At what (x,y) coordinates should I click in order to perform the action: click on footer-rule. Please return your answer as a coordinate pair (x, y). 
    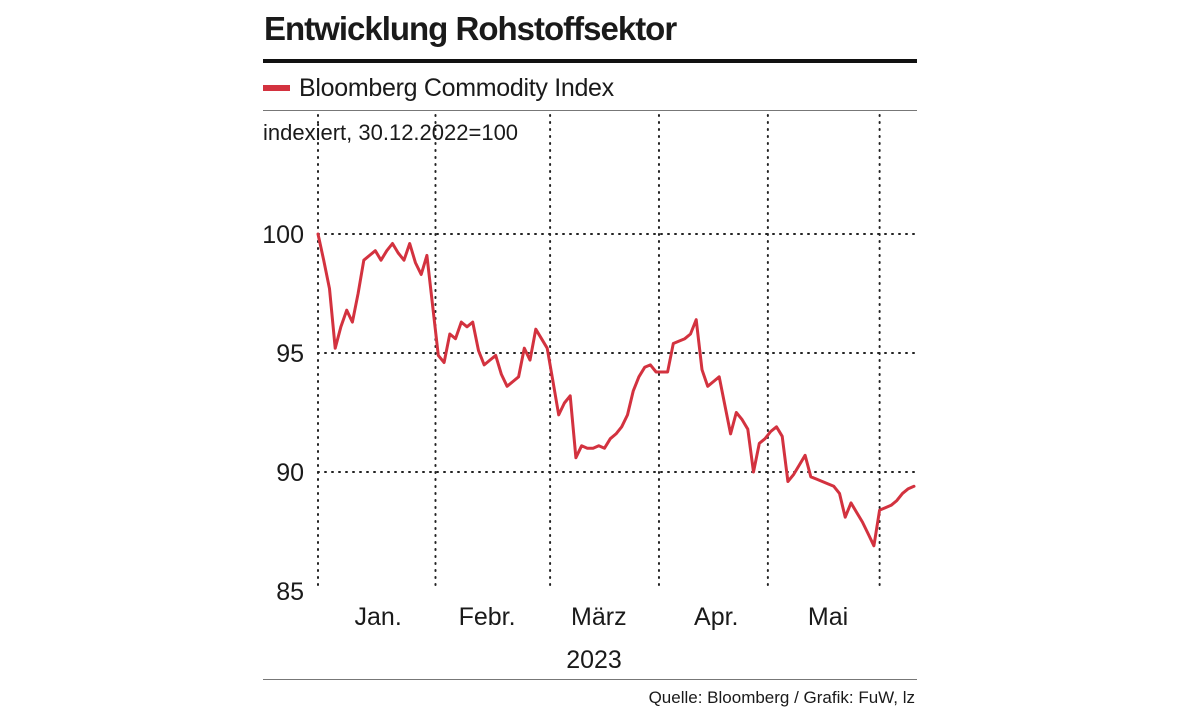
    Looking at the image, I should click on (590, 679).